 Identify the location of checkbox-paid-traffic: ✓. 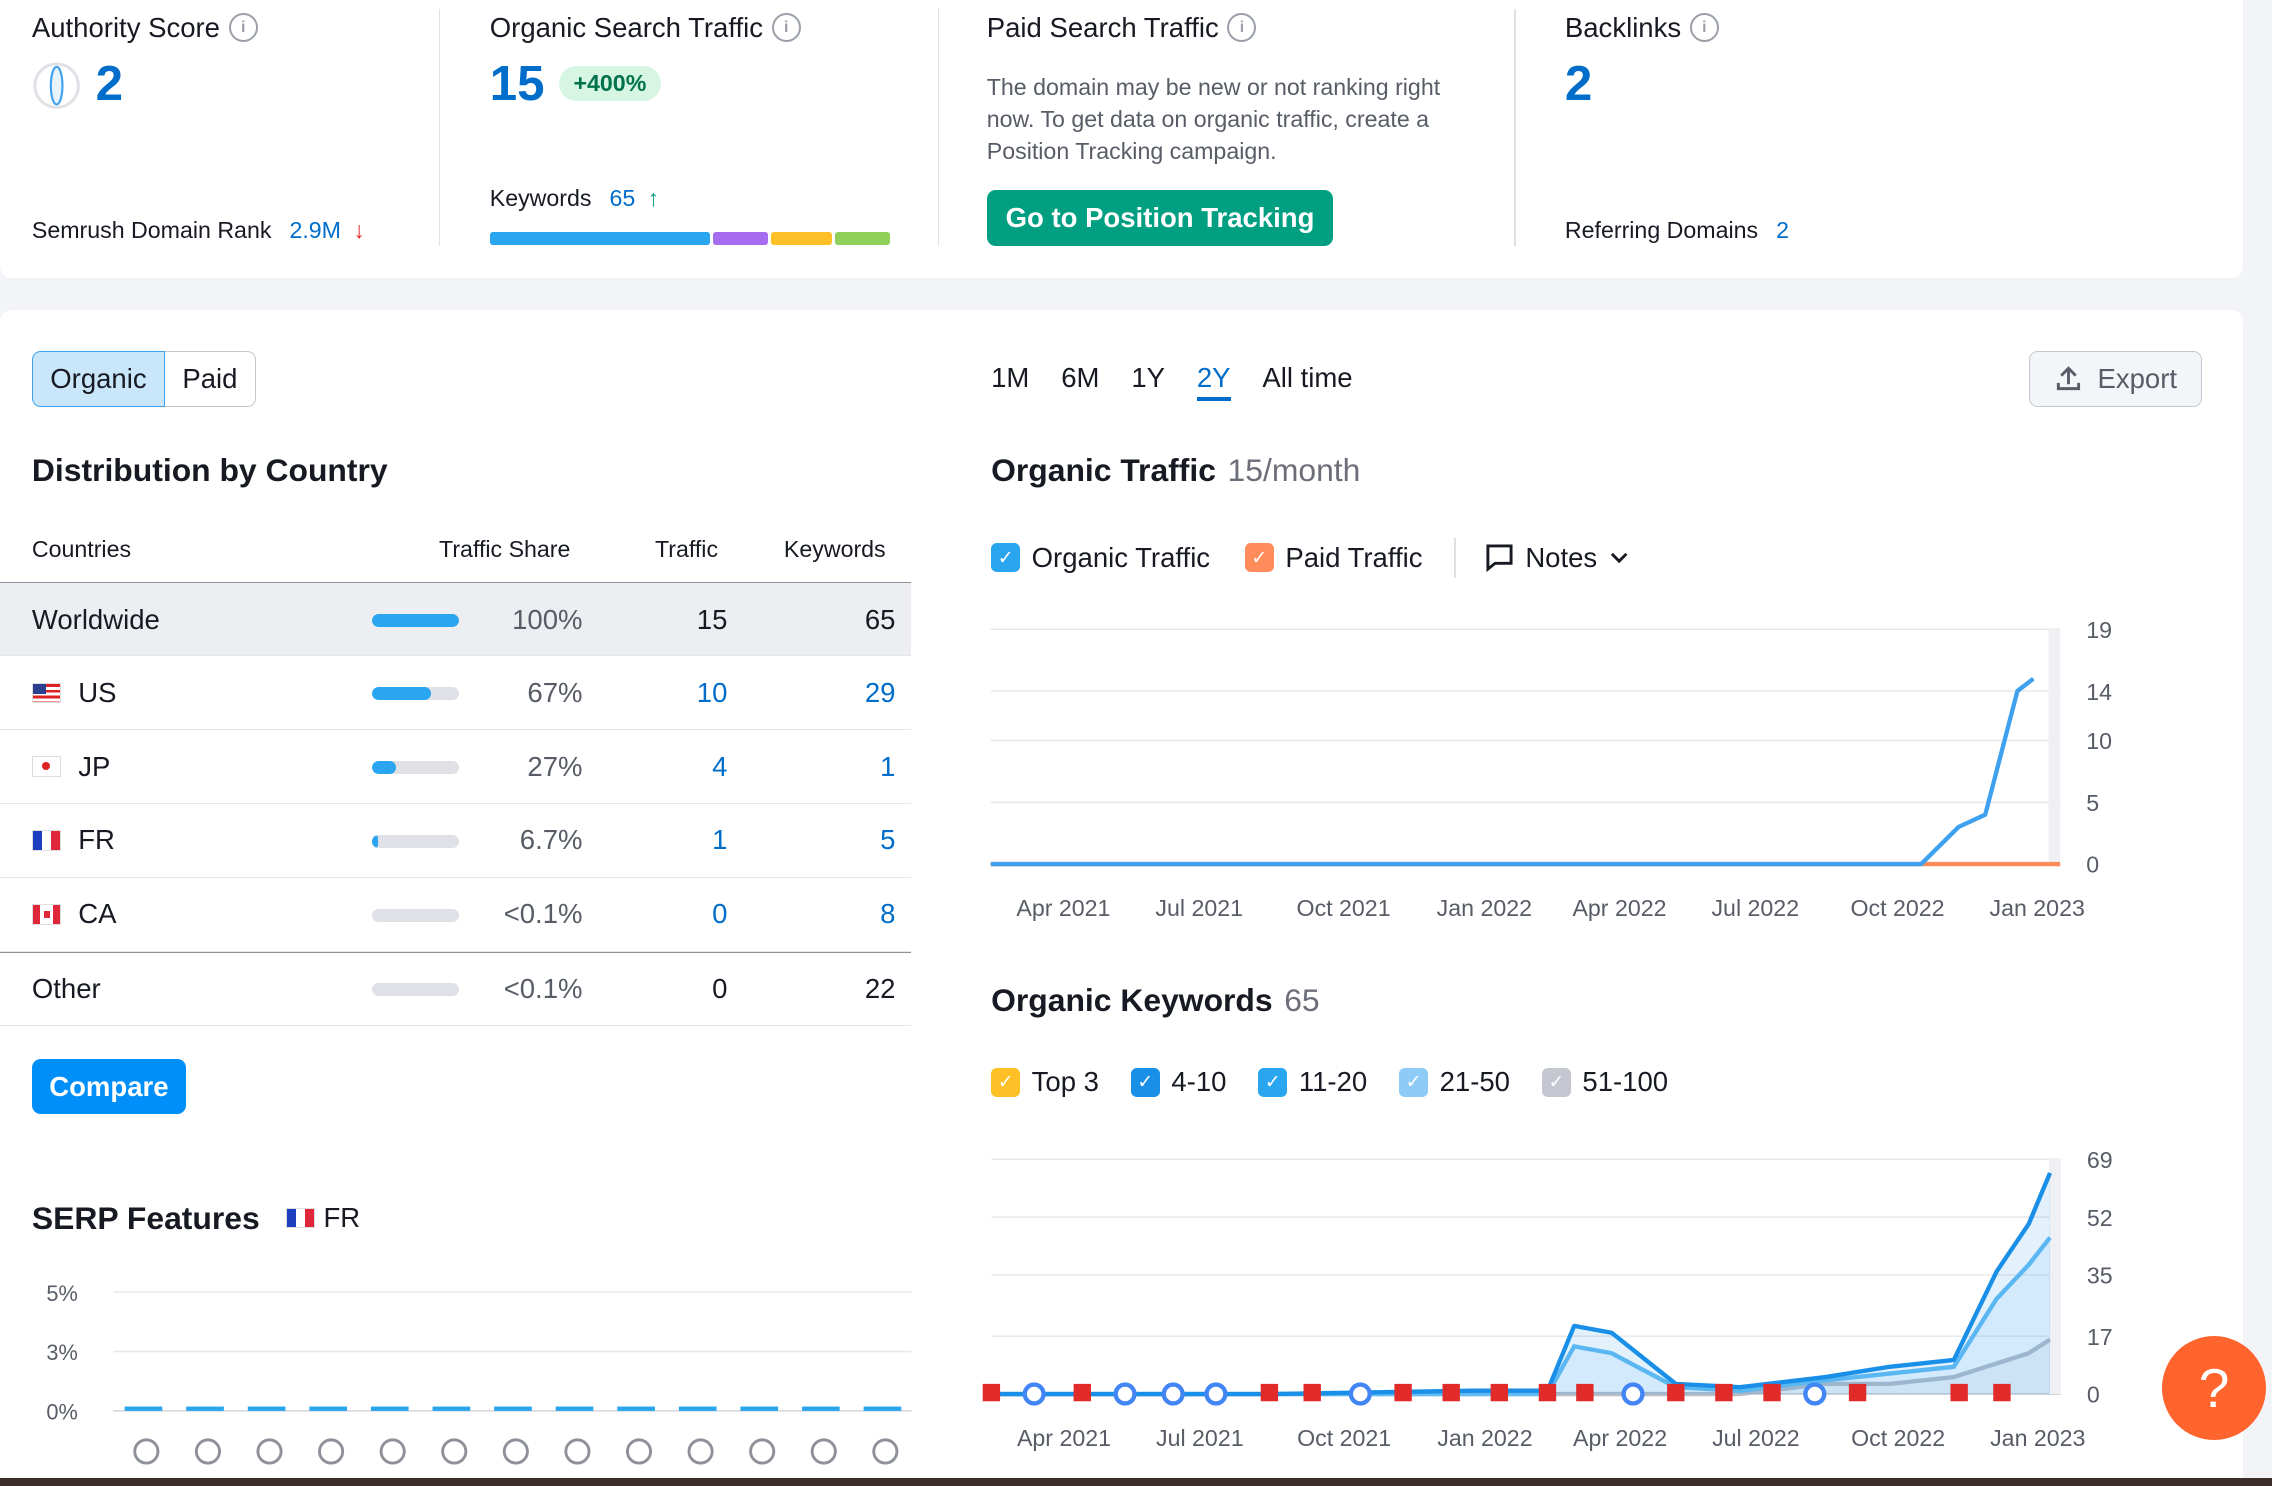
(1259, 558).